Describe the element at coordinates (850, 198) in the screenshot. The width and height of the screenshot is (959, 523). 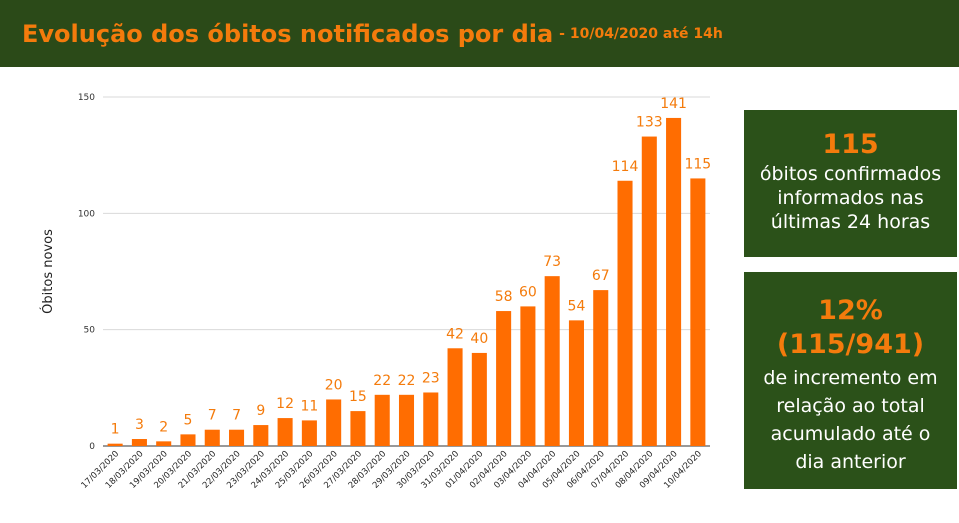
I see `stat-desc-line: informados nas` at that location.